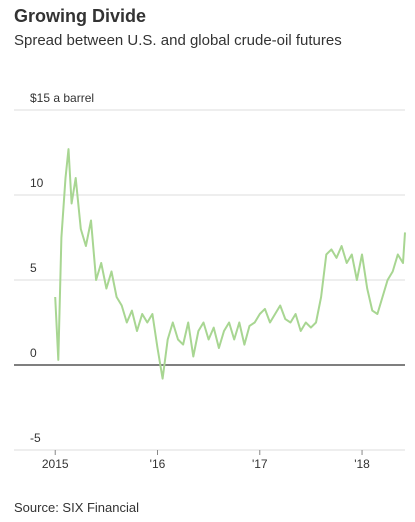 This screenshot has width=415, height=522. Describe the element at coordinates (76, 507) in the screenshot. I see `source: Source: SIX Financial` at that location.